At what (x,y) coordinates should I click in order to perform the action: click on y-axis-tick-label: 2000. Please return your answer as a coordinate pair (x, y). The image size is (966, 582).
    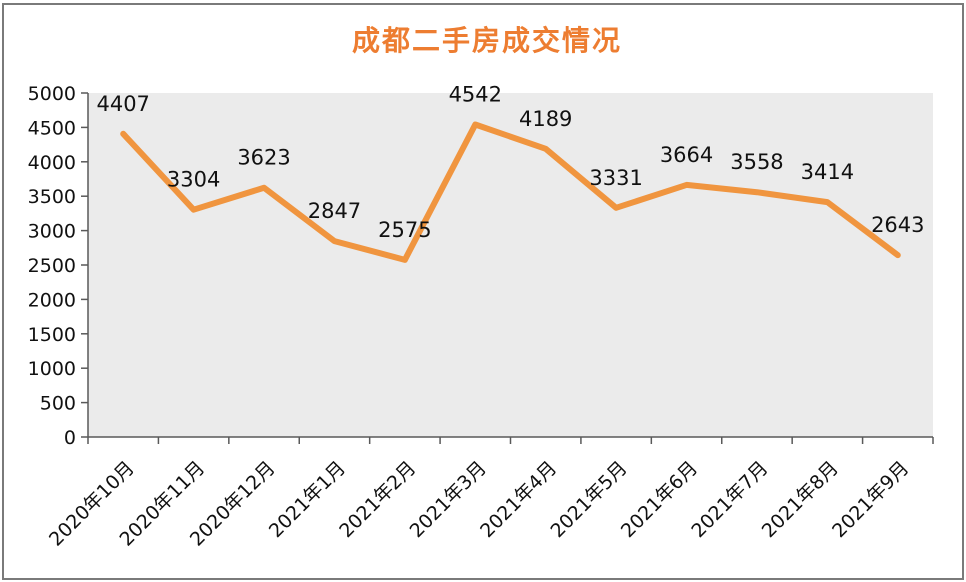
    Looking at the image, I should click on (52, 300).